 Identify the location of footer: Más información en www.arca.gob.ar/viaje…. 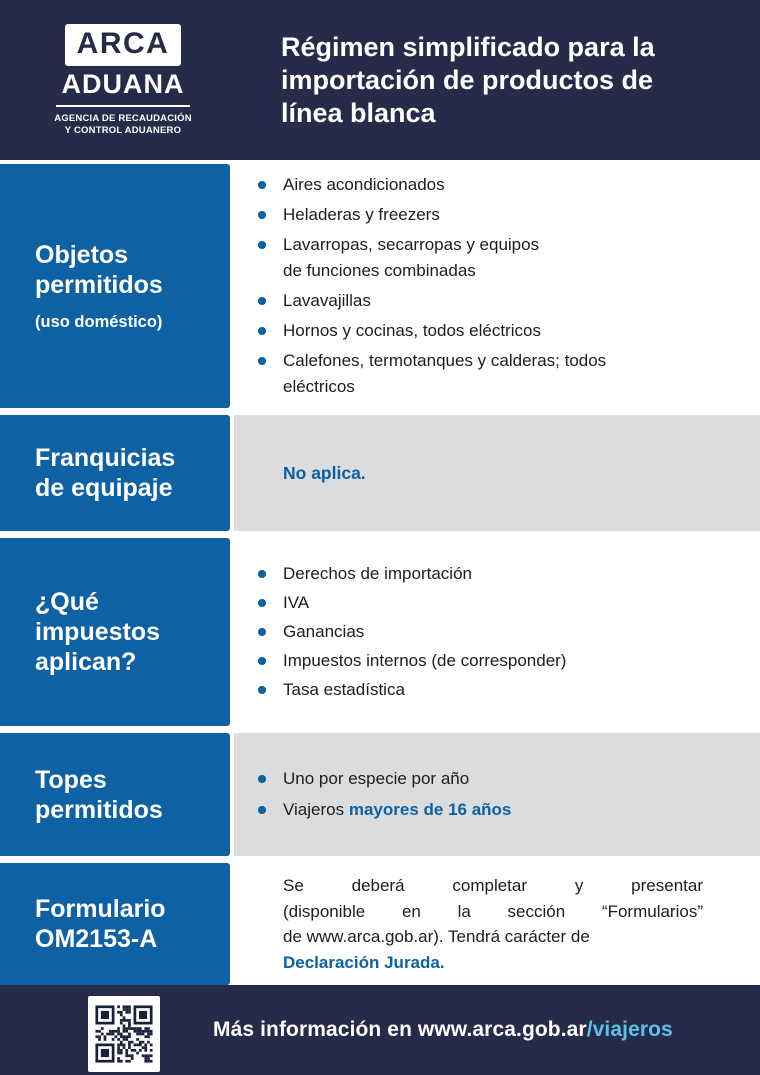
(380, 1030).